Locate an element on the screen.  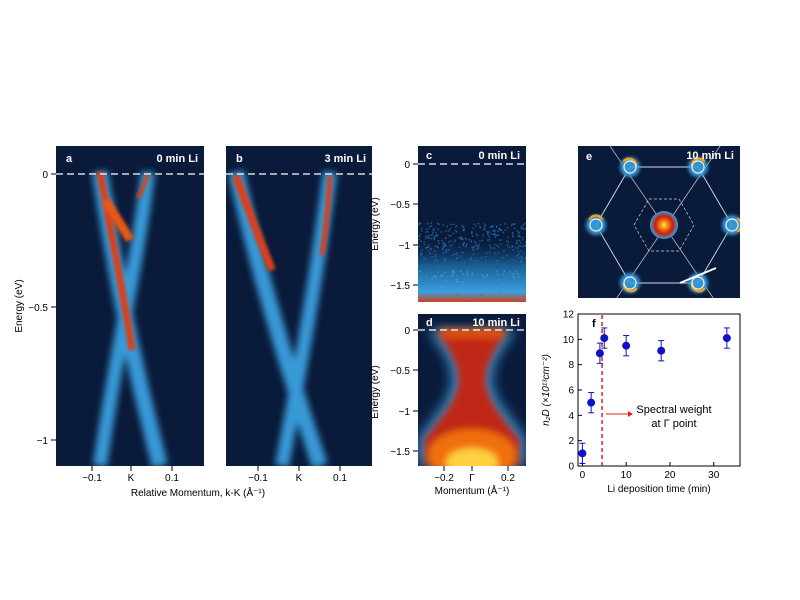
panel-b-condition: 3 min Li is located at coordinates (345, 159).